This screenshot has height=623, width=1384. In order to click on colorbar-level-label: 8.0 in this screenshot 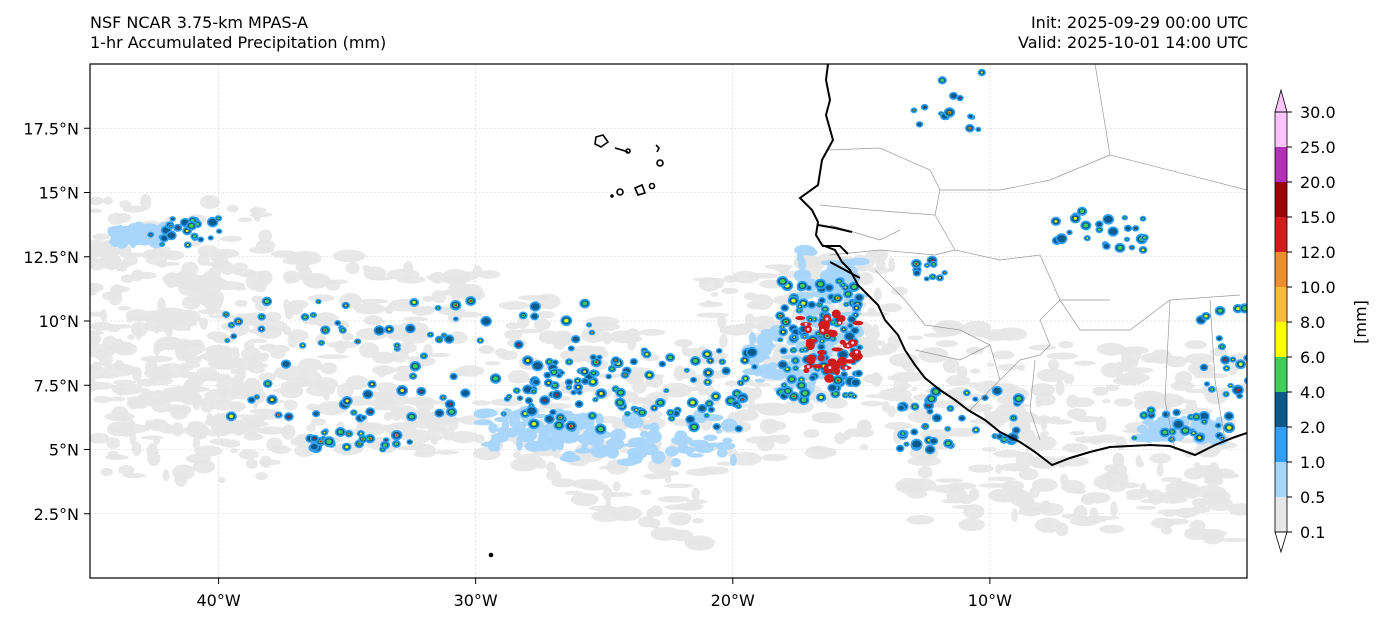, I will do `click(1312, 322)`.